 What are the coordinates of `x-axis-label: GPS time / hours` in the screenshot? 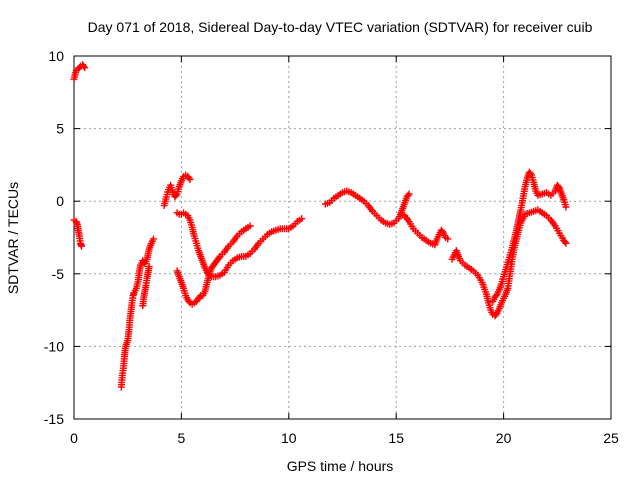 It's located at (340, 466).